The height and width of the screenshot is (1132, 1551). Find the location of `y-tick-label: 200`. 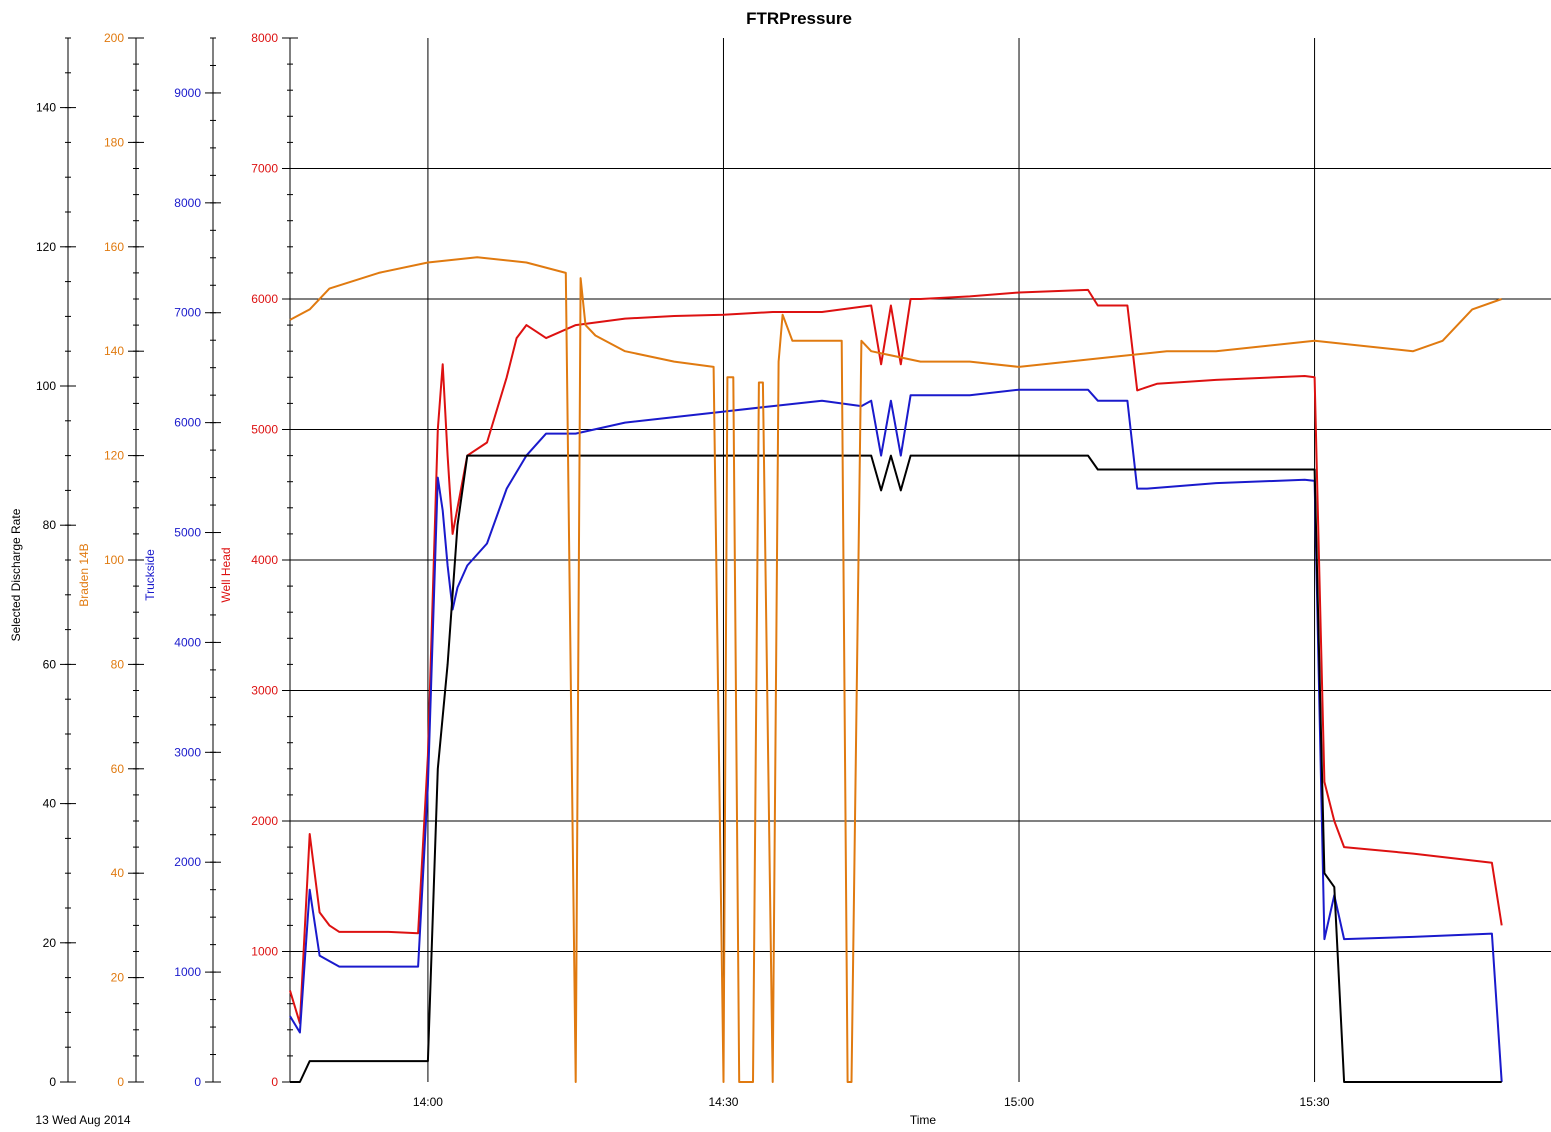

y-tick-label: 200 is located at coordinates (114, 38).